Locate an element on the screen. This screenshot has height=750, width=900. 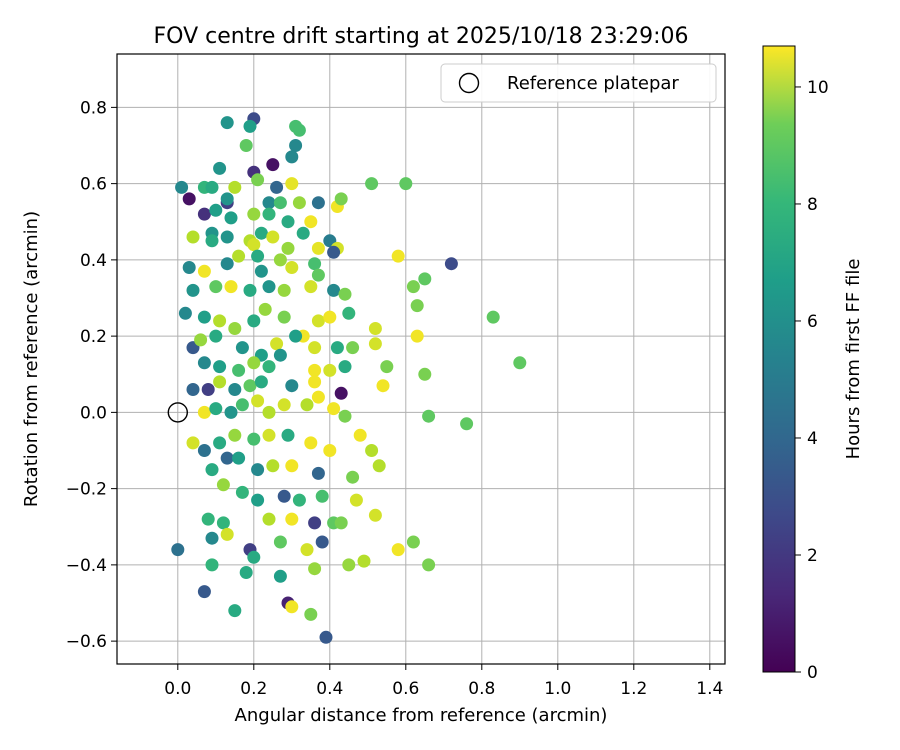
y-tick-label: −0.4 is located at coordinates (86, 566).